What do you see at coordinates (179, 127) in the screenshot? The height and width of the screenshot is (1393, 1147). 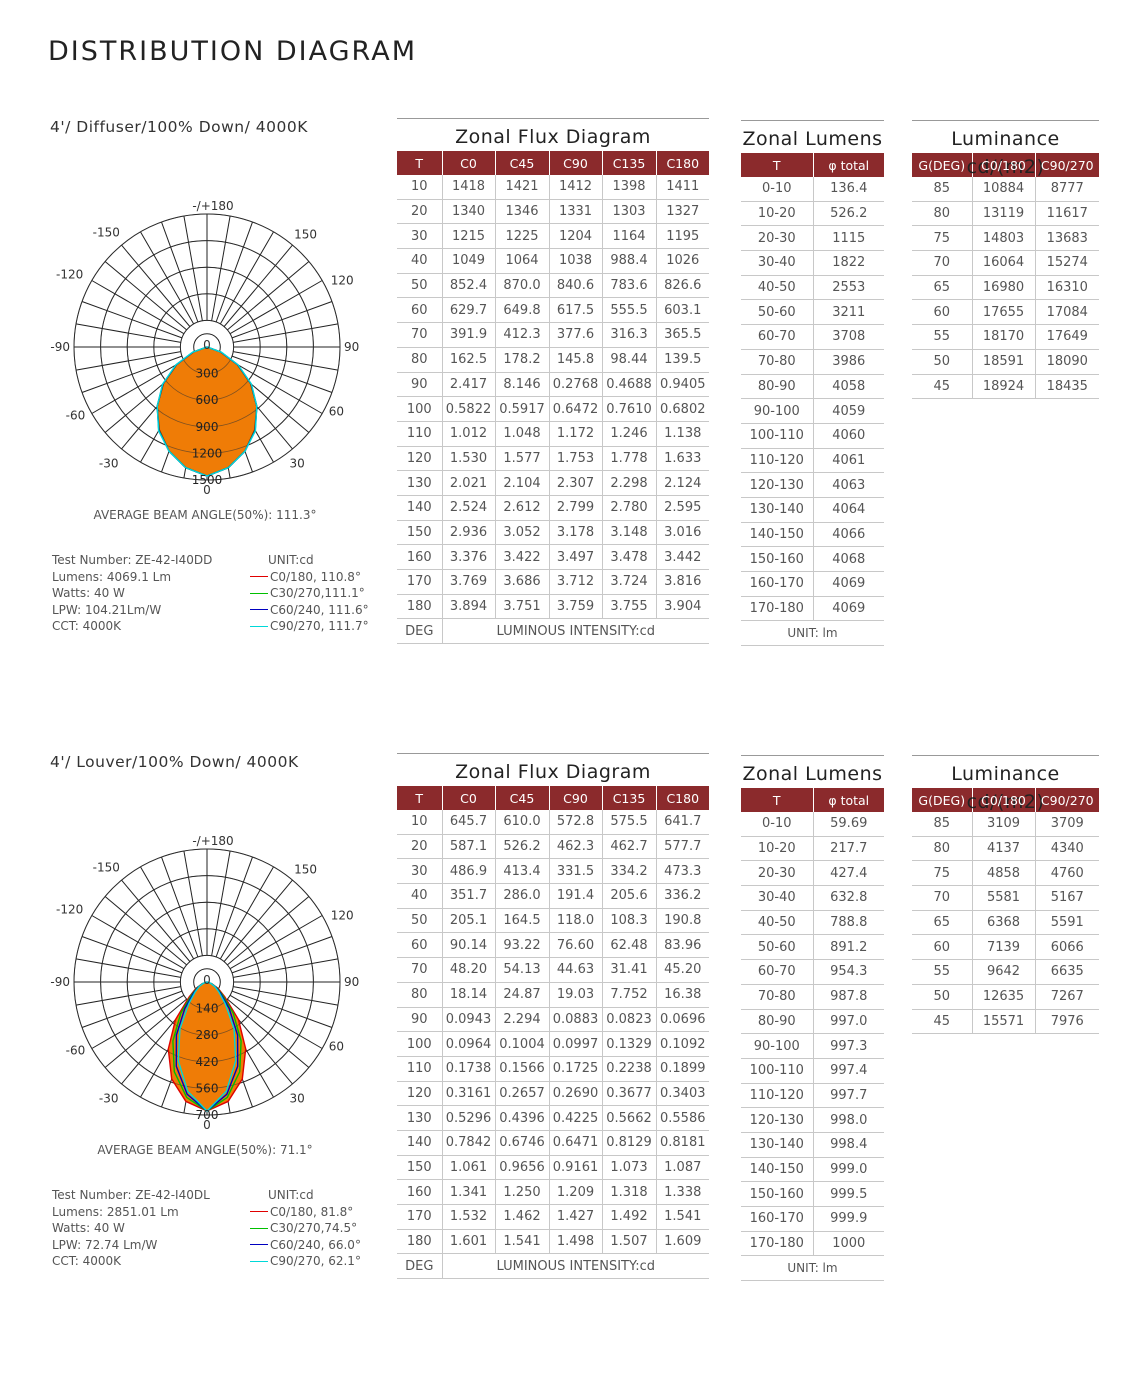 I see `section-title: 4'/ Diffuser/100% Down/ 4000K` at bounding box center [179, 127].